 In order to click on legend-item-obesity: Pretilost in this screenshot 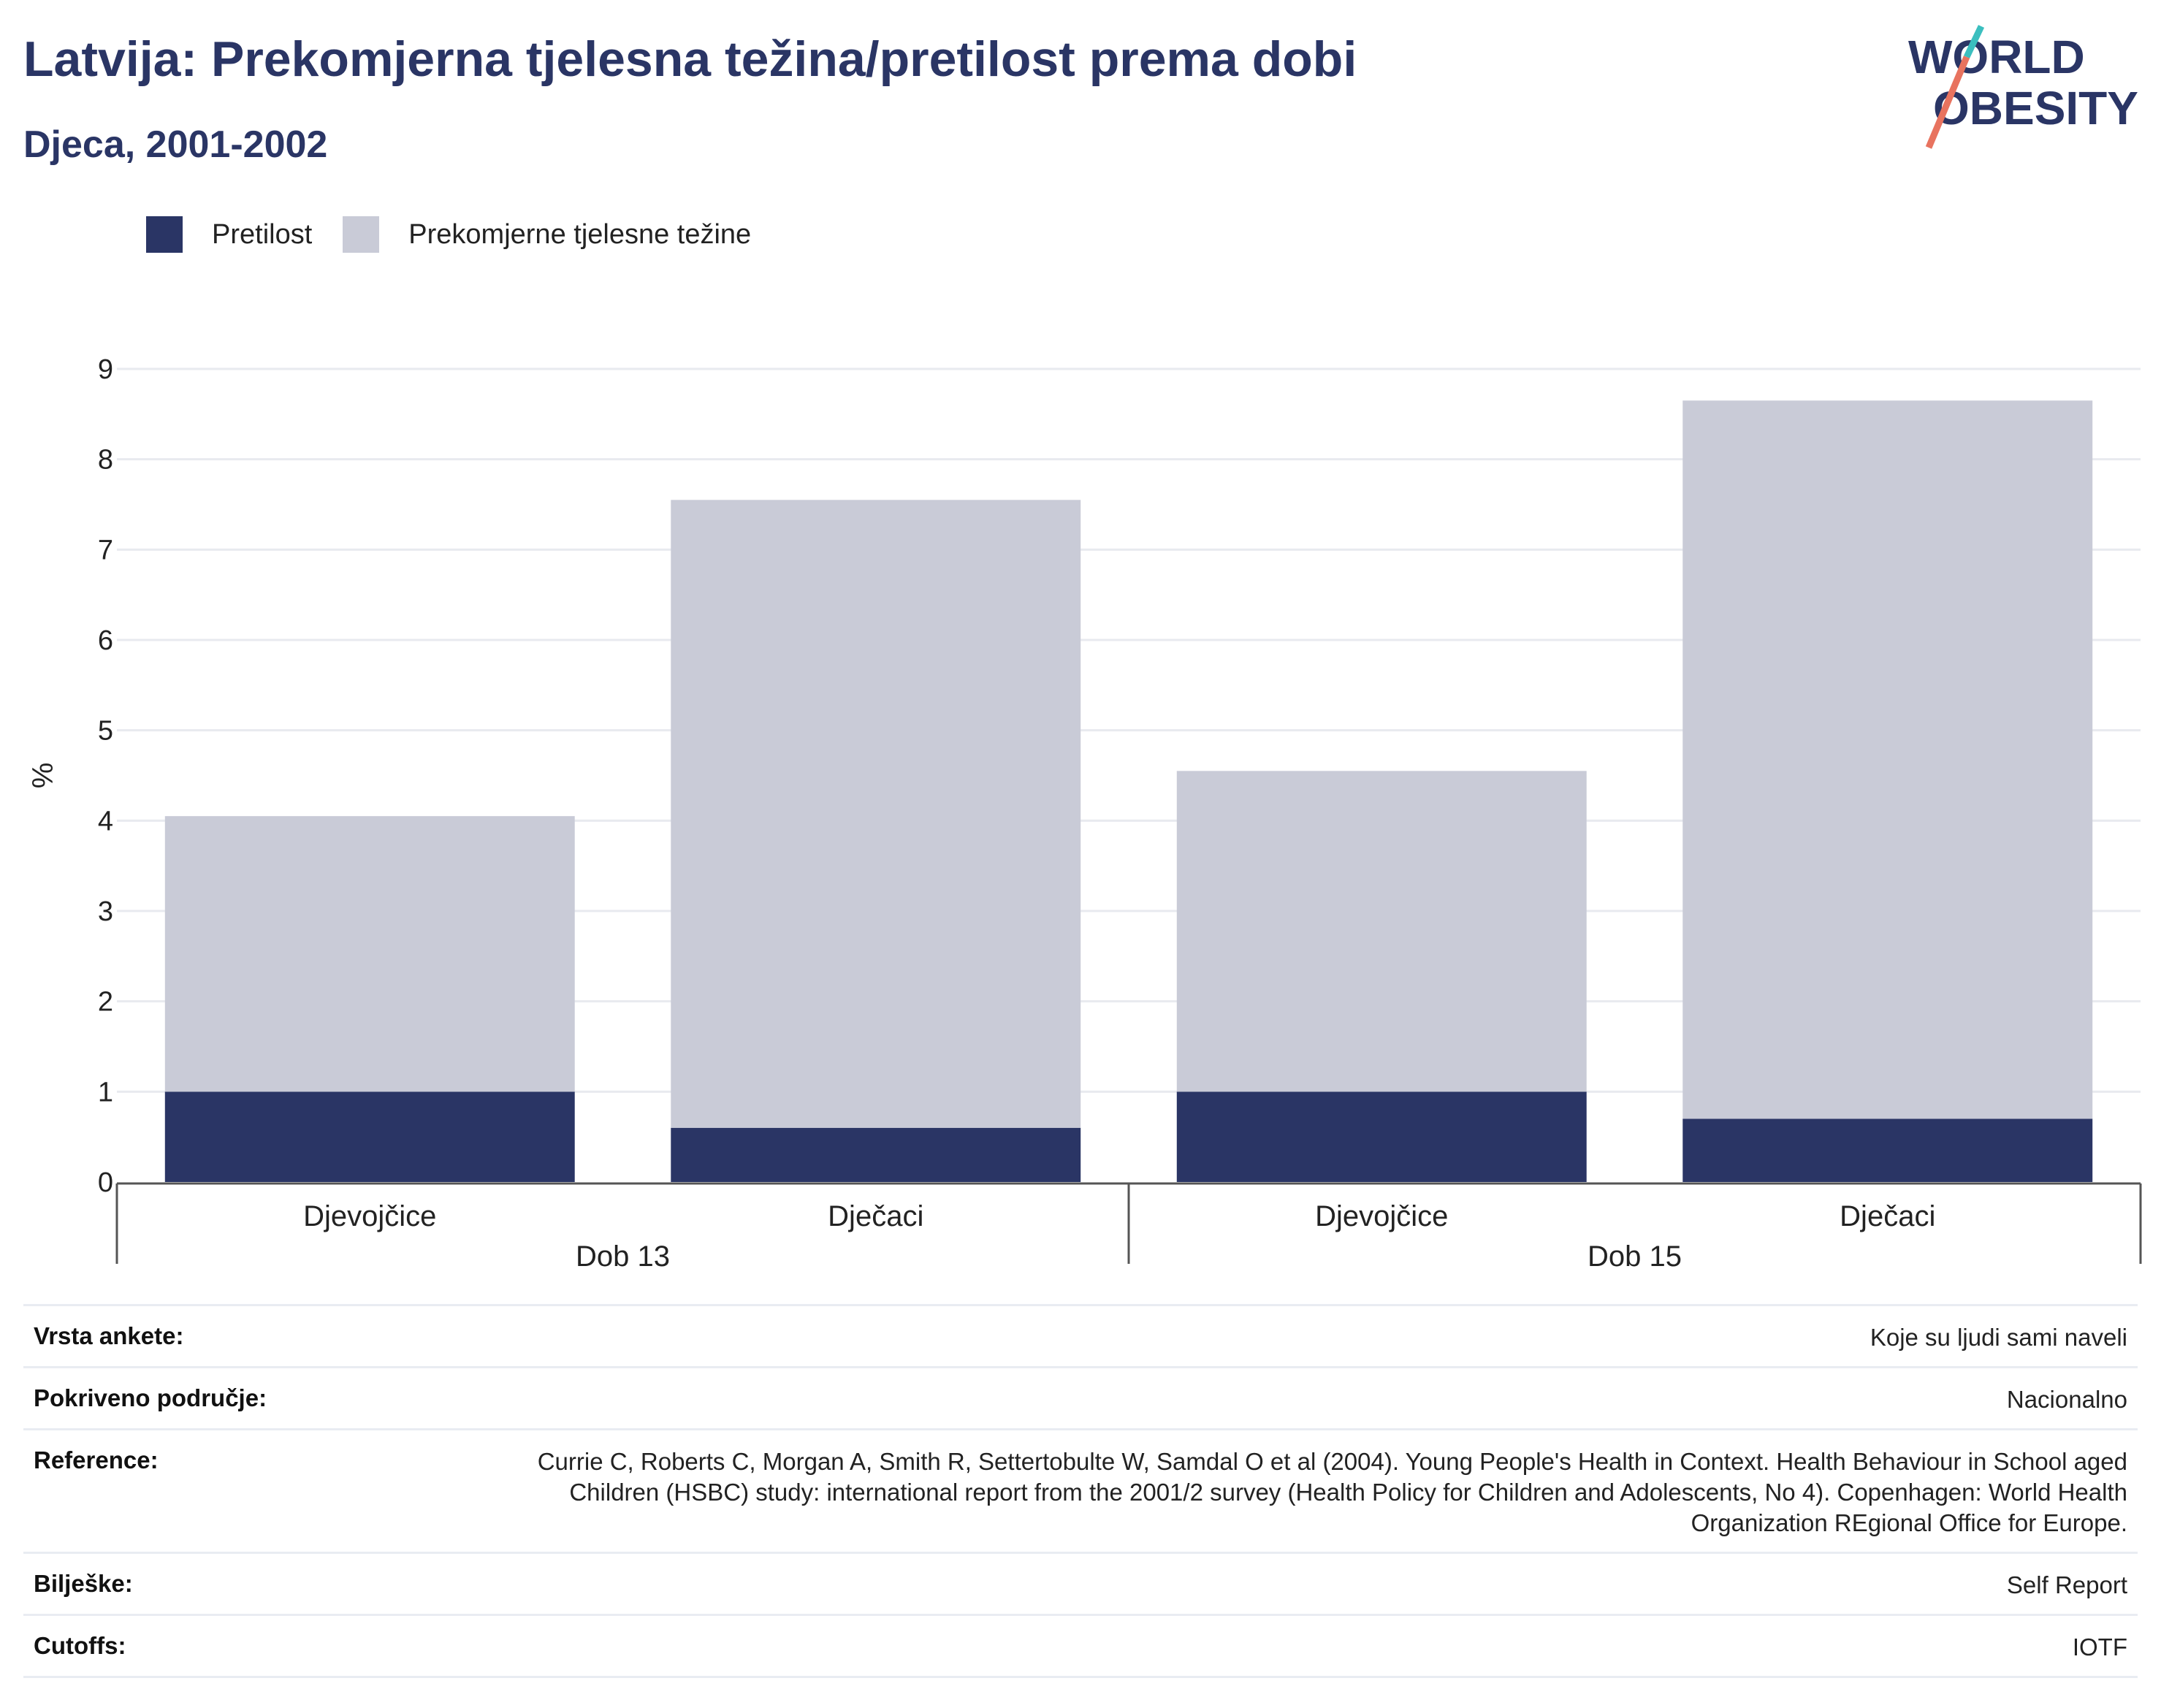, I will do `click(229, 234)`.